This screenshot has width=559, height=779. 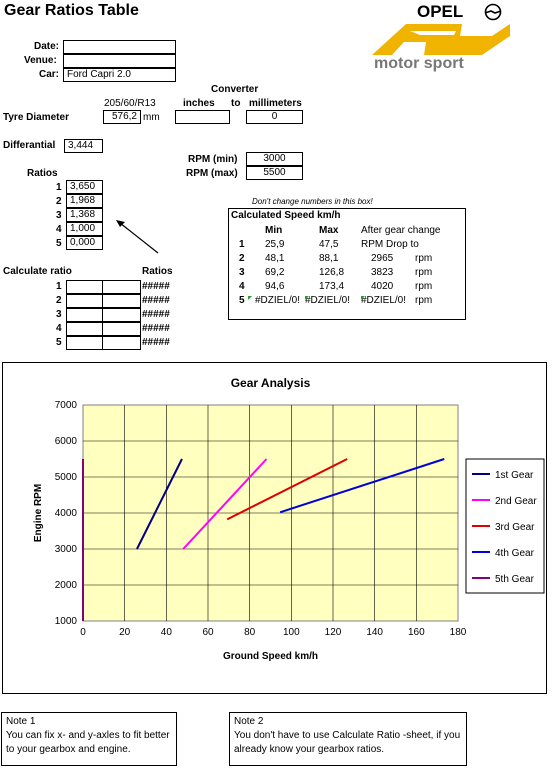 I want to click on x-tick-label: 40, so click(x=167, y=632).